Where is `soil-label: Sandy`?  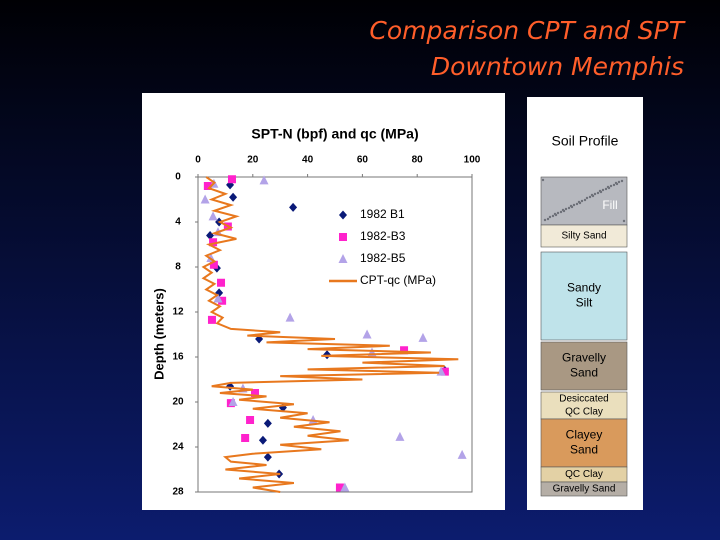 soil-label: Sandy is located at coordinates (584, 288).